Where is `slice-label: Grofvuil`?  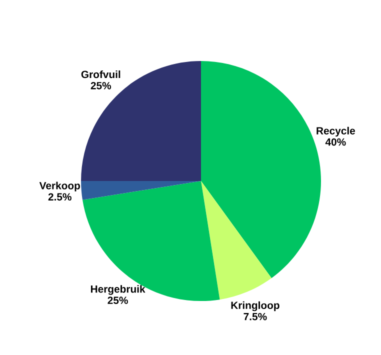 slice-label: Grofvuil is located at coordinates (100, 74).